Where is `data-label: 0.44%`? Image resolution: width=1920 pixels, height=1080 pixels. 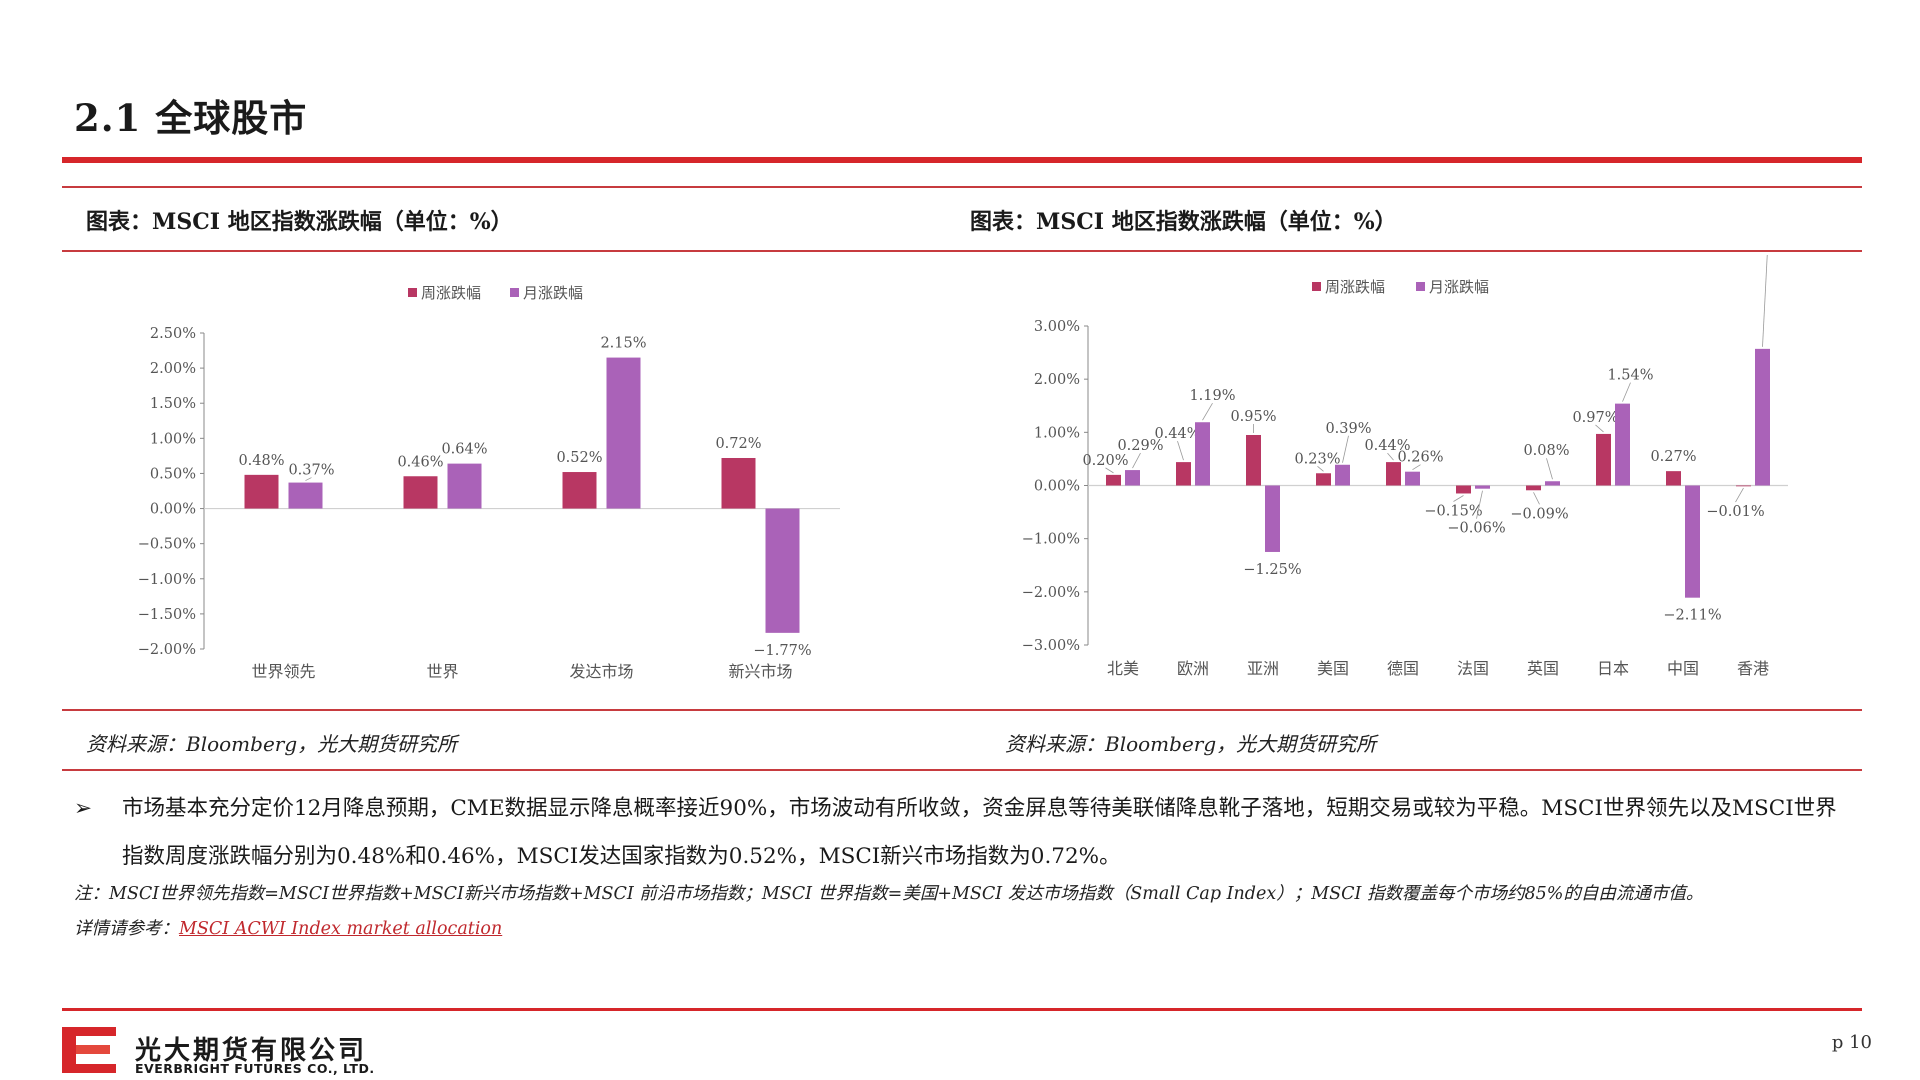 data-label: 0.44% is located at coordinates (1177, 434).